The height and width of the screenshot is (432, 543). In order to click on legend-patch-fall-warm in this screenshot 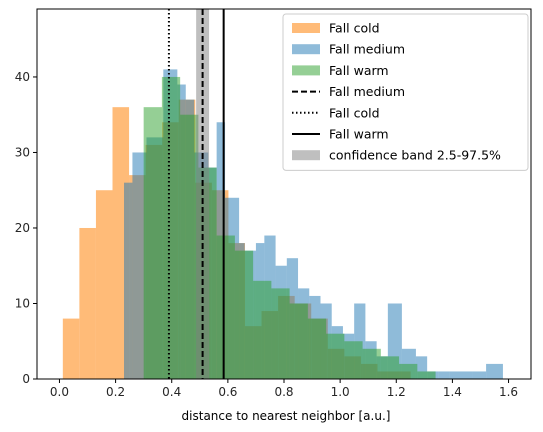, I will do `click(306, 70)`.